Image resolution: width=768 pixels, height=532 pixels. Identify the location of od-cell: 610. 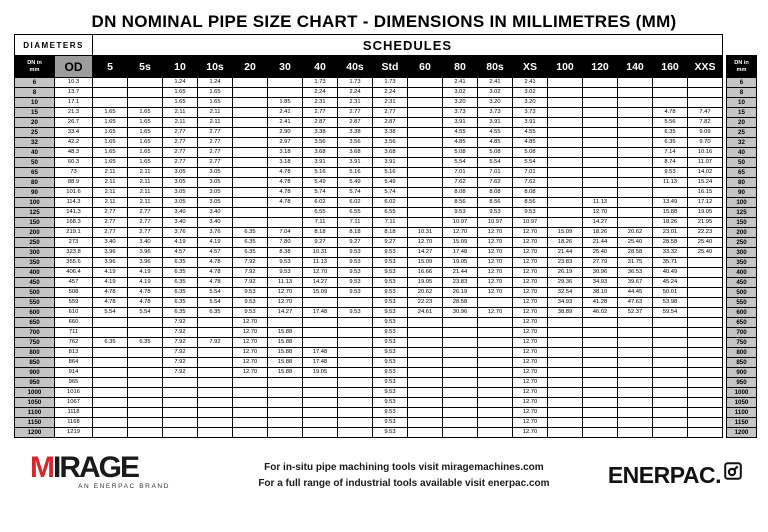
(73, 312).